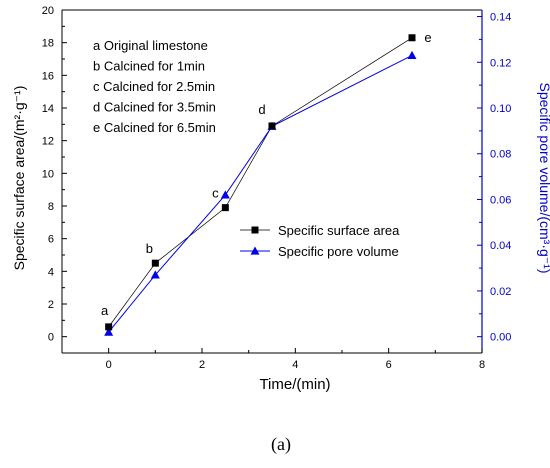 The height and width of the screenshot is (468, 550). I want to click on y-left-tick-label: 20, so click(48, 11).